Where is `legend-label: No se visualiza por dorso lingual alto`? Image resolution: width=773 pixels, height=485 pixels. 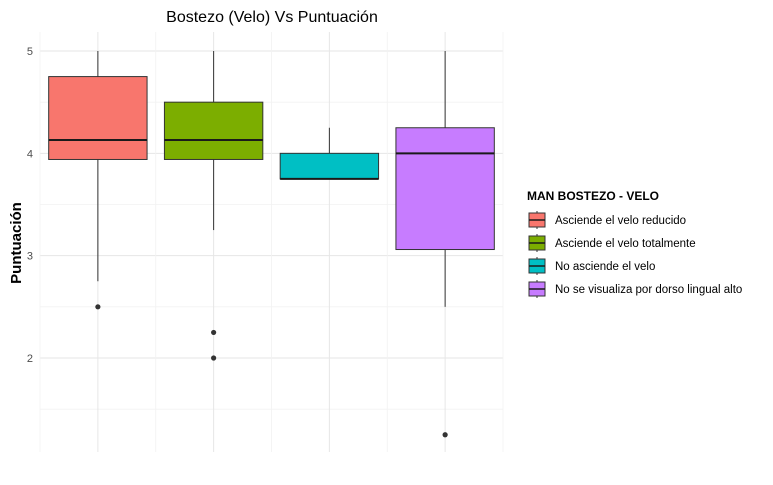 legend-label: No se visualiza por dorso lingual alto is located at coordinates (648, 290).